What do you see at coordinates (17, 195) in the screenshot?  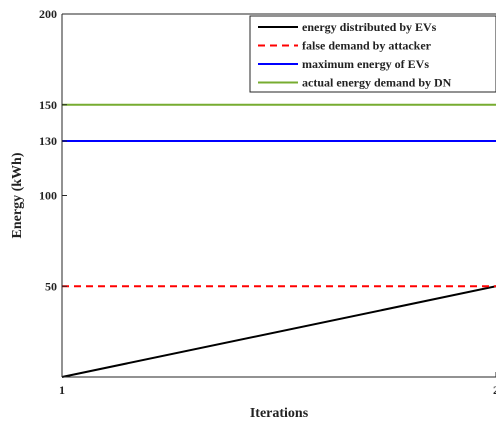 I see `y-axis-label: Energy (kWh)` at bounding box center [17, 195].